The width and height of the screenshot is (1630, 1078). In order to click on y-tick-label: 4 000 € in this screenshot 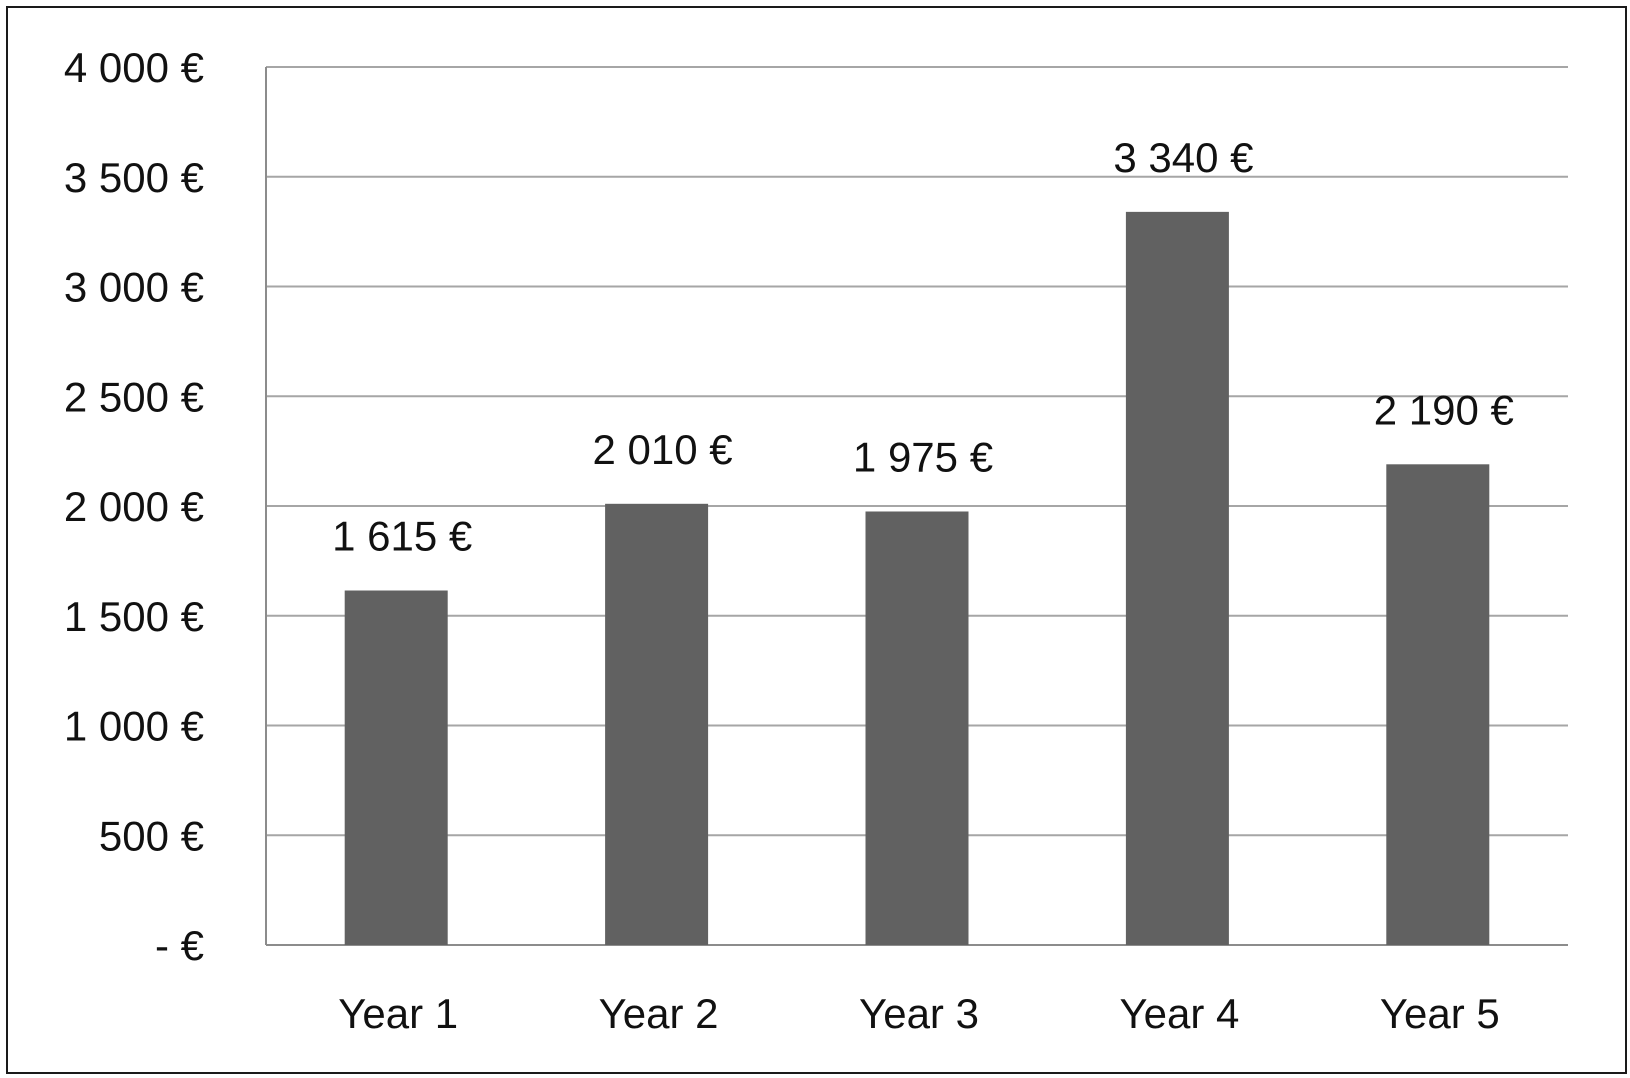, I will do `click(134, 67)`.